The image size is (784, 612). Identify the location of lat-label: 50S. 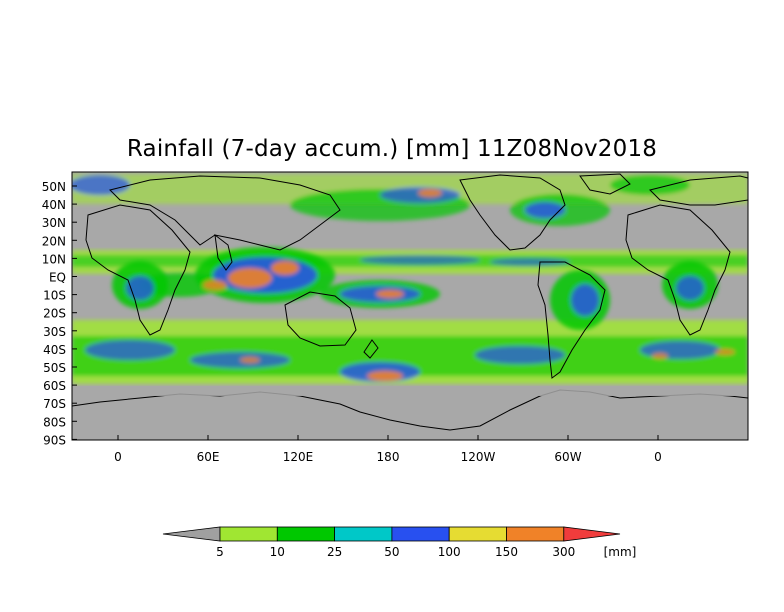
(54, 368).